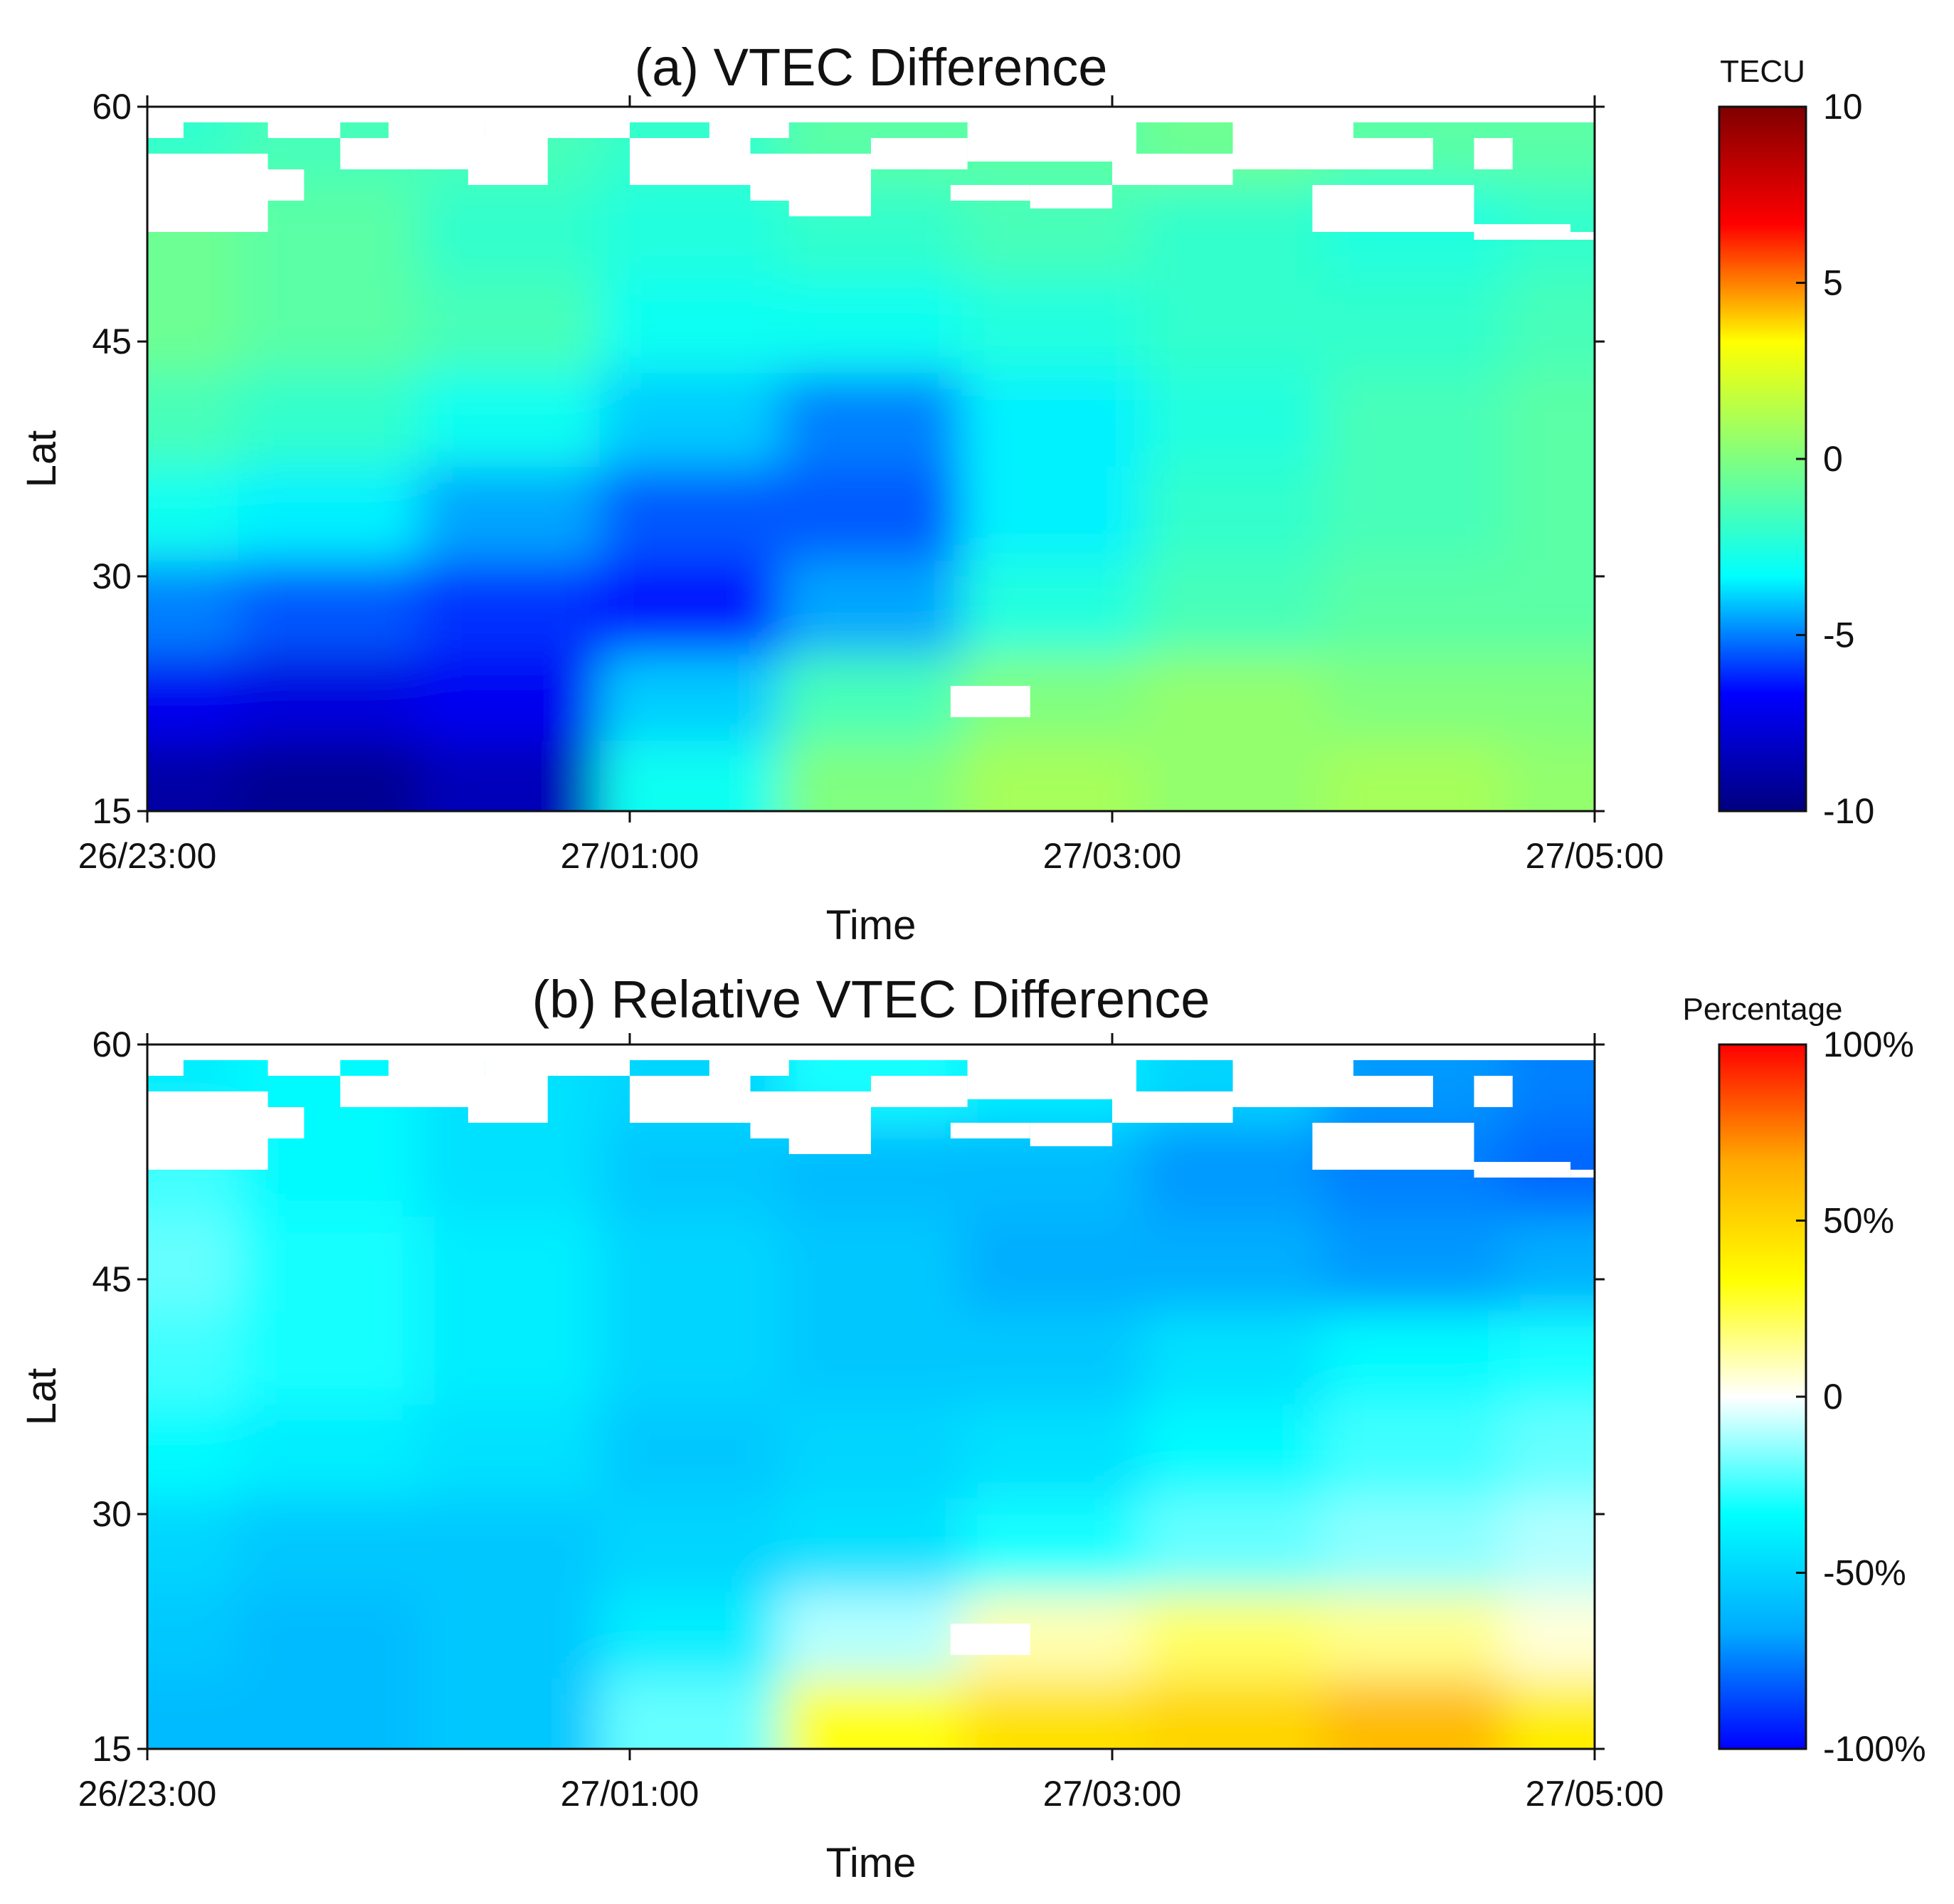 Image resolution: width=1954 pixels, height=1904 pixels. Describe the element at coordinates (1763, 1396) in the screenshot. I see `panel-b-colorbar-ramp` at that location.